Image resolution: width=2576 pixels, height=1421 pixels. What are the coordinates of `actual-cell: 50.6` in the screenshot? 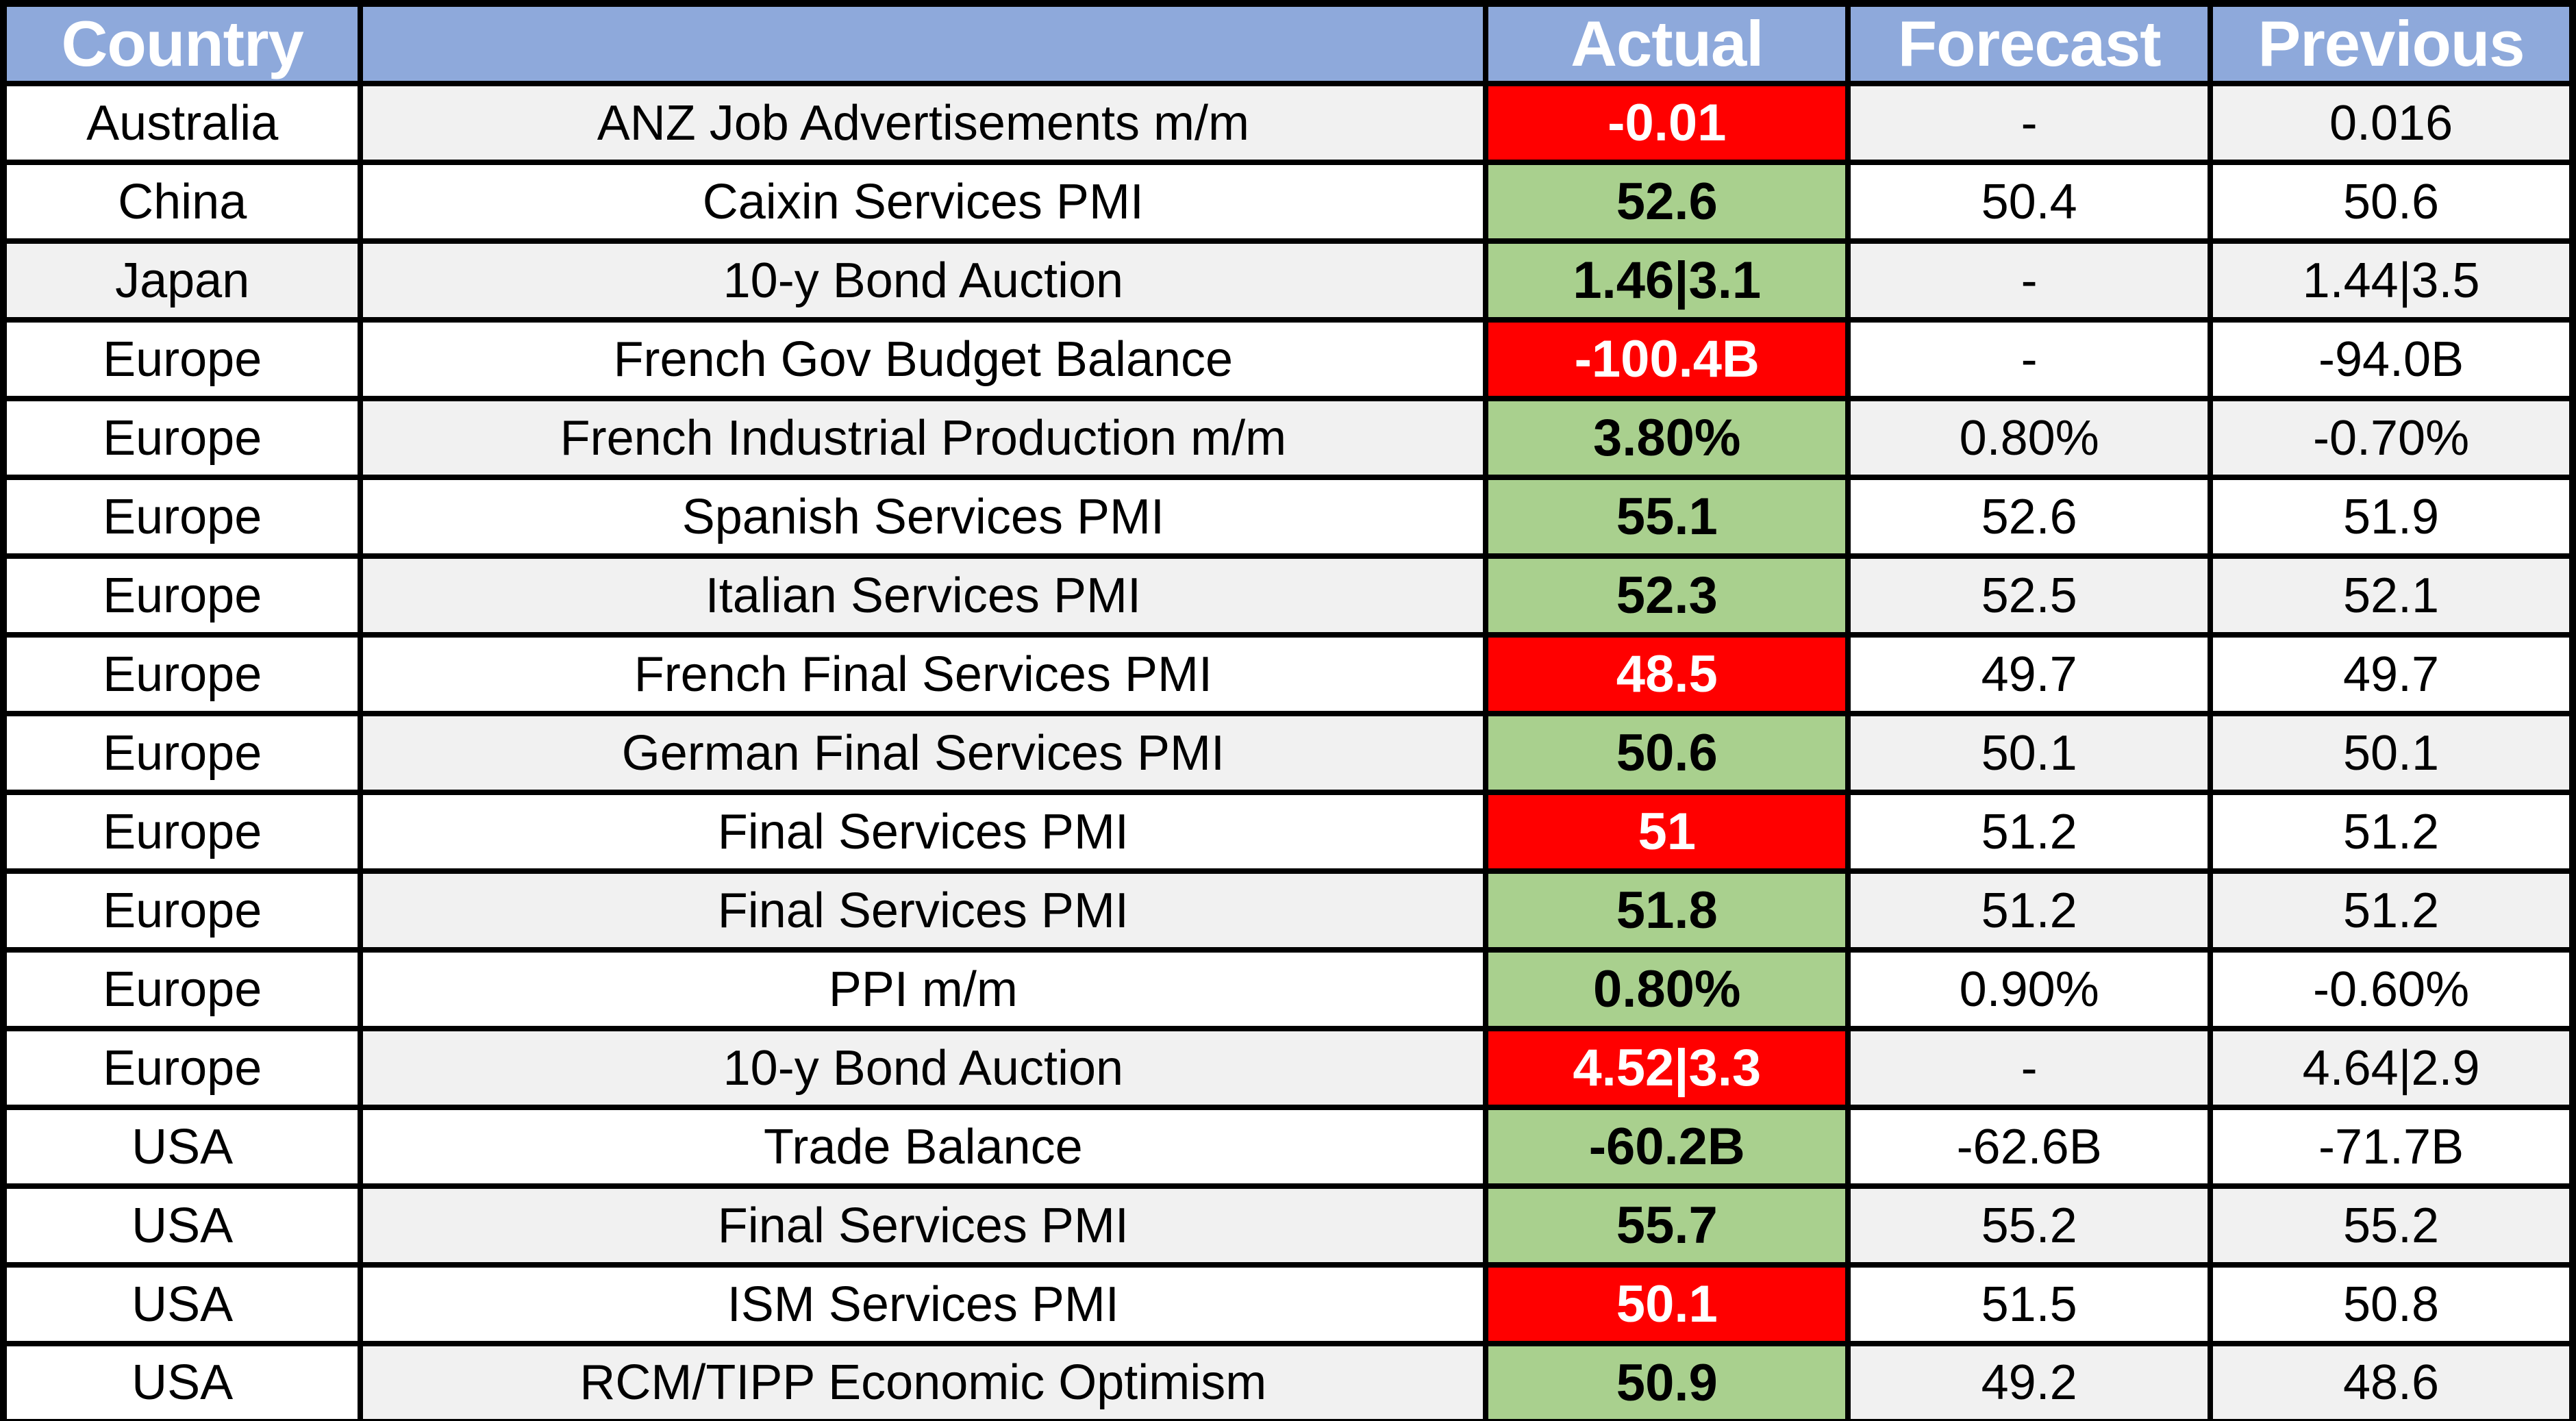 It's located at (1667, 753).